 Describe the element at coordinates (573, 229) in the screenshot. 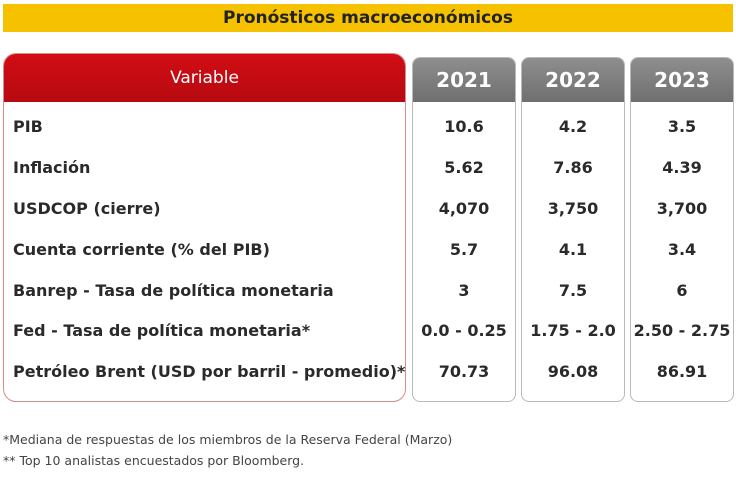

I see `year-column-2022: 2022` at that location.